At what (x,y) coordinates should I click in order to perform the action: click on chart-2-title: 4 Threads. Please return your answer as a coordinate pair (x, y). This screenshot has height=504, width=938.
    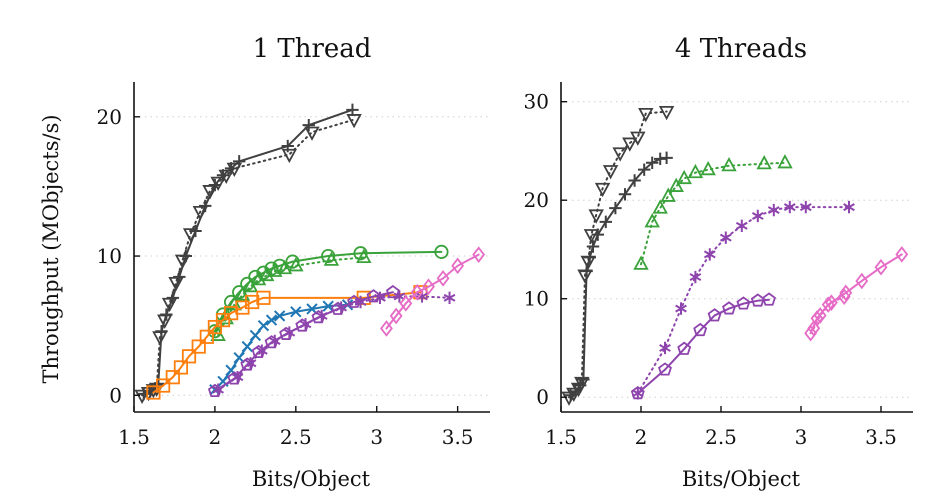
    Looking at the image, I should click on (741, 49).